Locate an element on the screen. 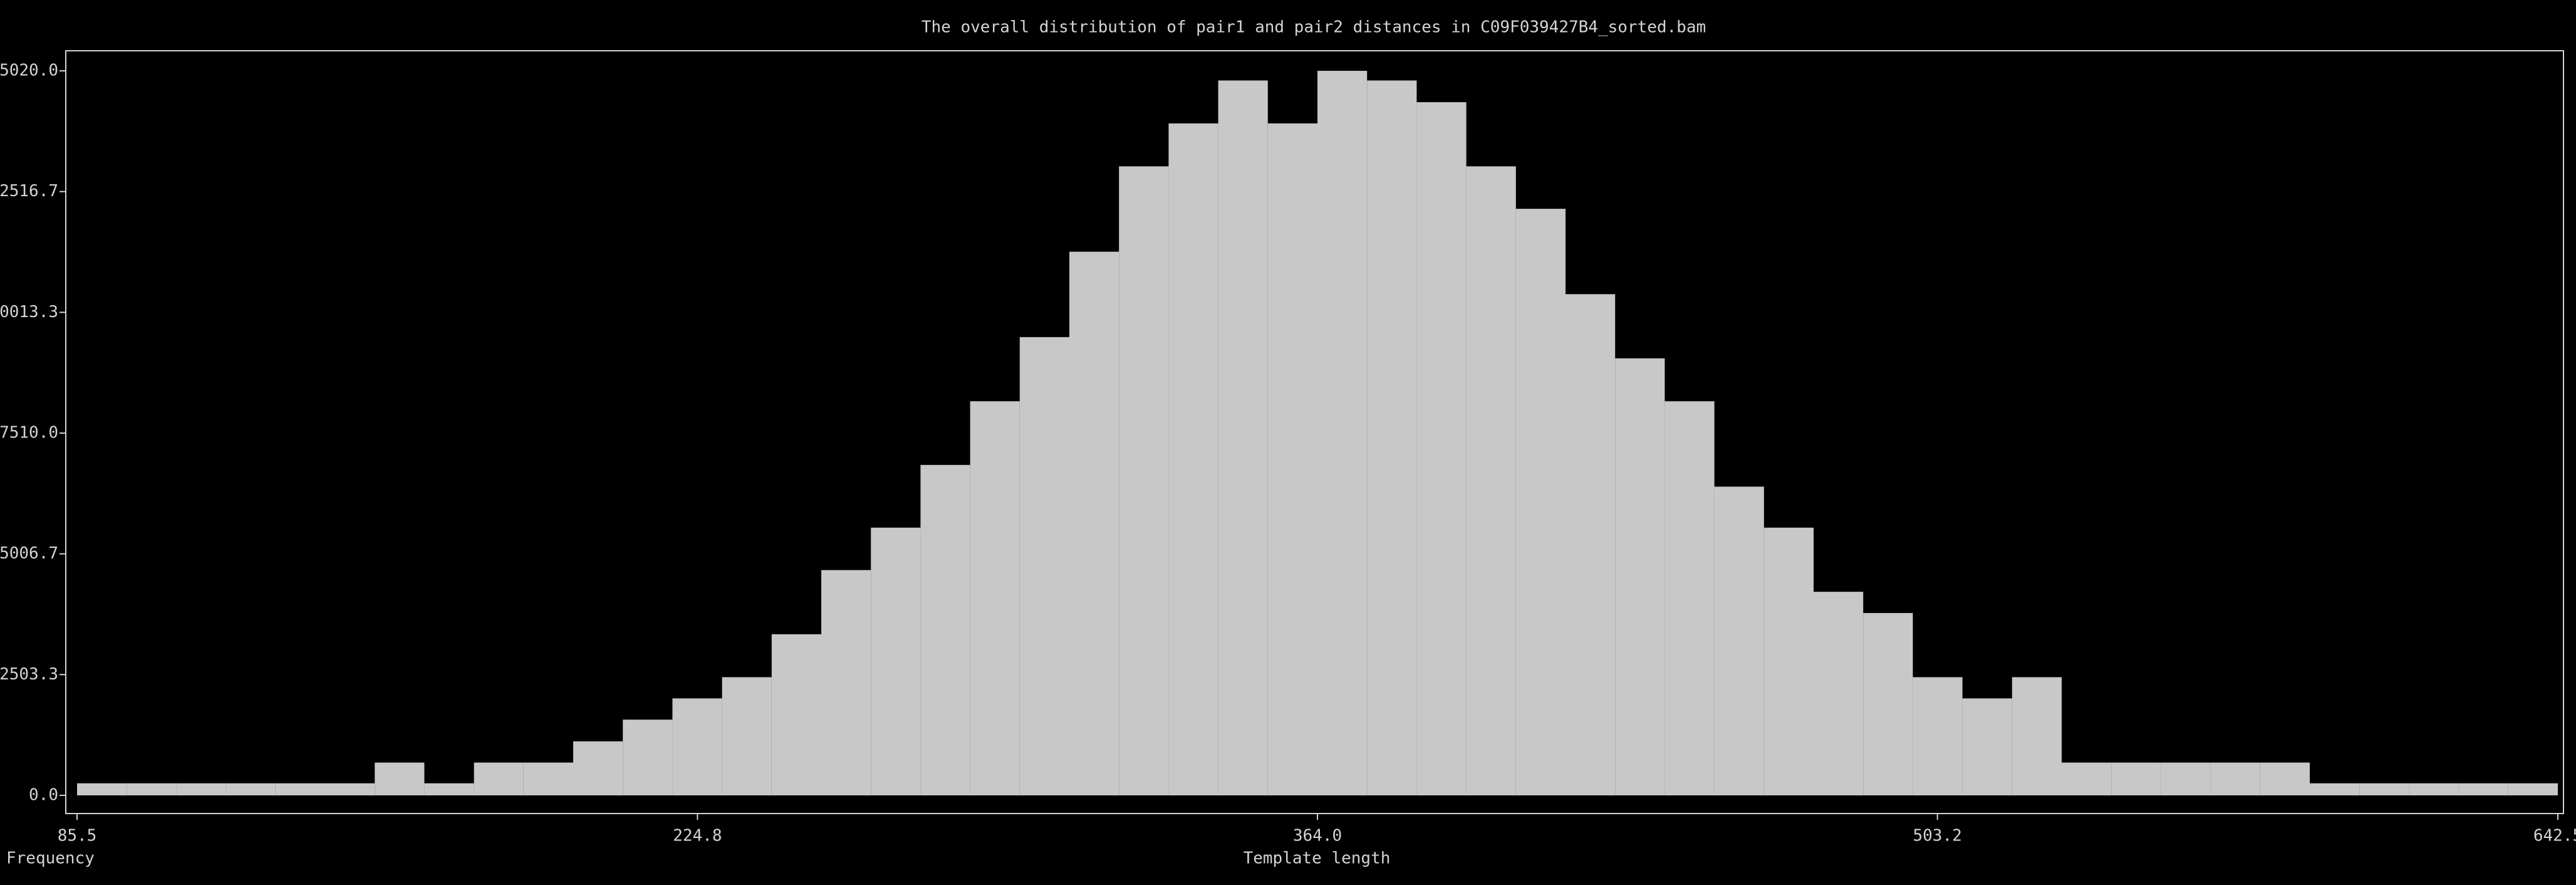 The height and width of the screenshot is (885, 2576). y-axis-label: Frequency is located at coordinates (50, 858).